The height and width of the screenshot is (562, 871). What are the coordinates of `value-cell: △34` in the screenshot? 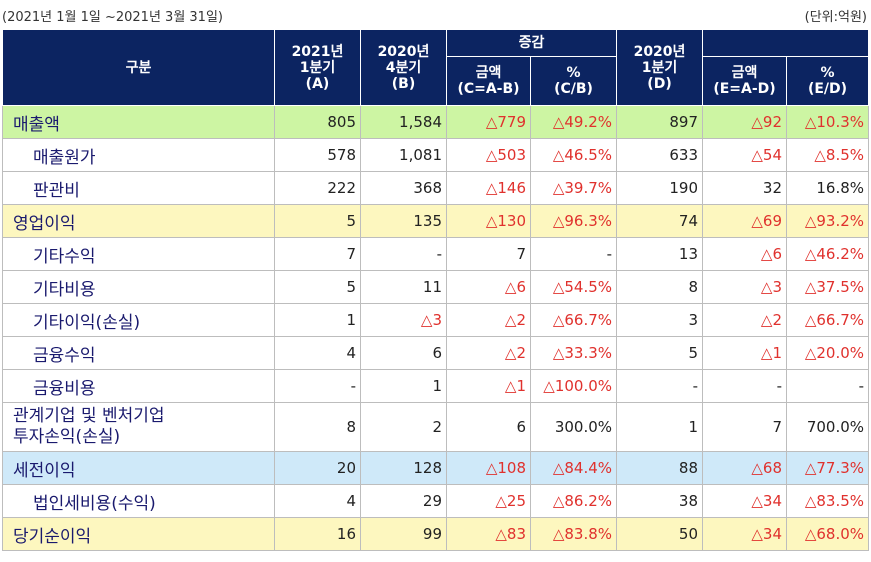 It's located at (745, 534).